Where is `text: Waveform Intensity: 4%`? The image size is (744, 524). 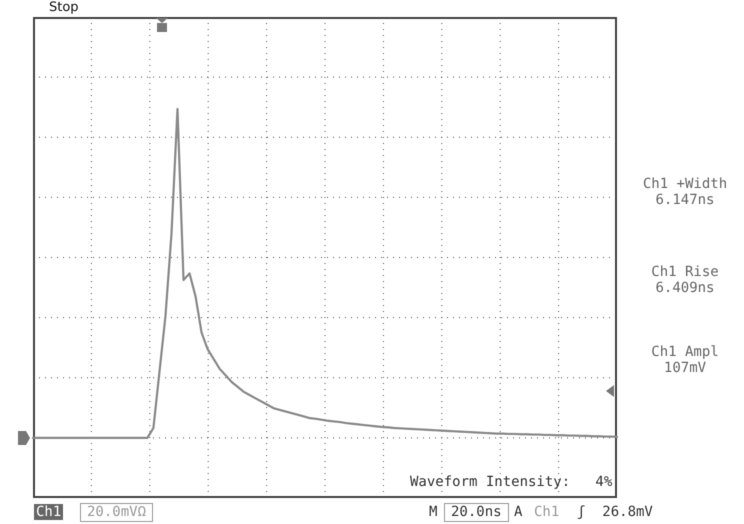 text: Waveform Intensity: 4% is located at coordinates (511, 482).